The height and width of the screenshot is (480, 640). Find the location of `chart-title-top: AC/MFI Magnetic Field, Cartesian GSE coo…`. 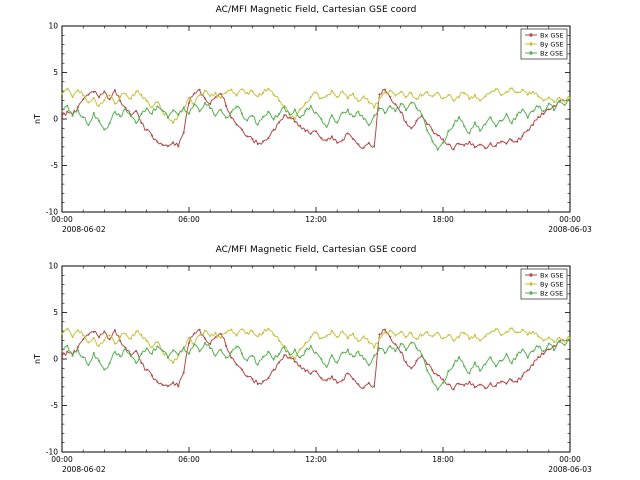

chart-title-top: AC/MFI Magnetic Field, Cartesian GSE coo… is located at coordinates (316, 10).